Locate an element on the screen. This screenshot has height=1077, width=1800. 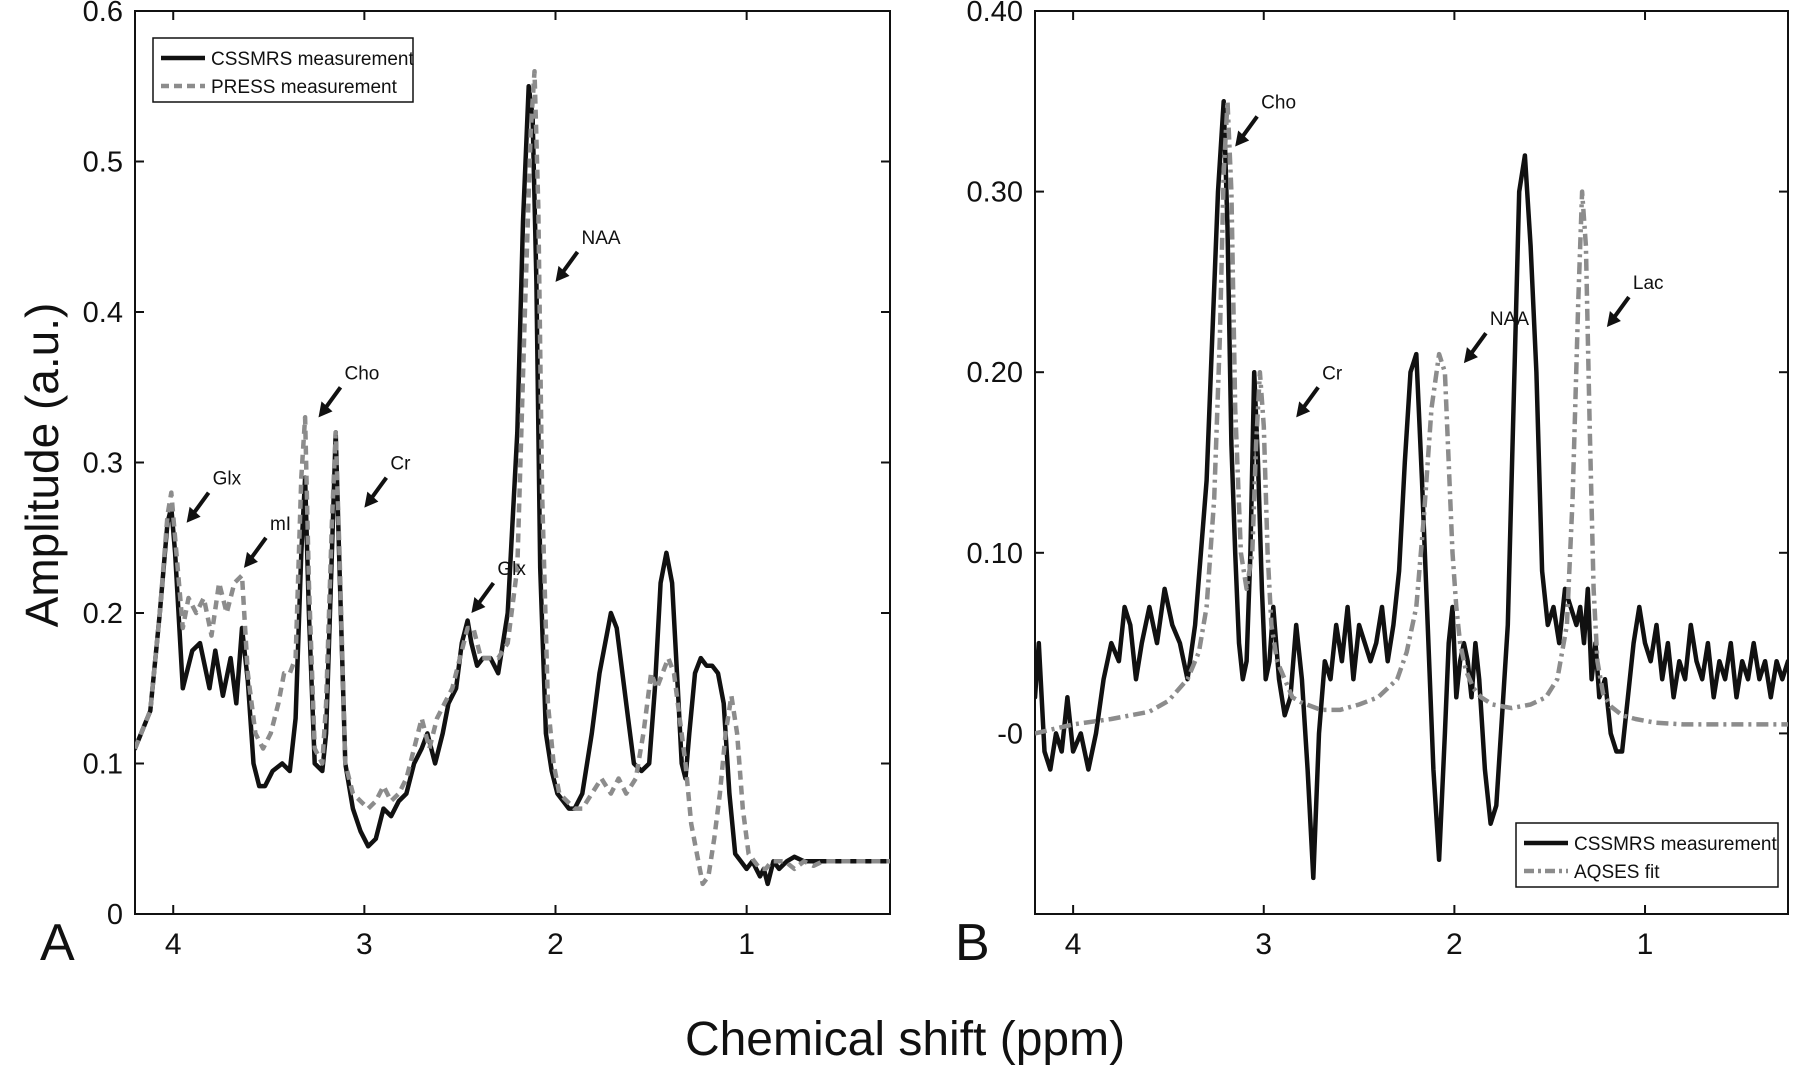
panel-a-legend: CSSMRS measurement PRESS measurement is located at coordinates (283, 70).